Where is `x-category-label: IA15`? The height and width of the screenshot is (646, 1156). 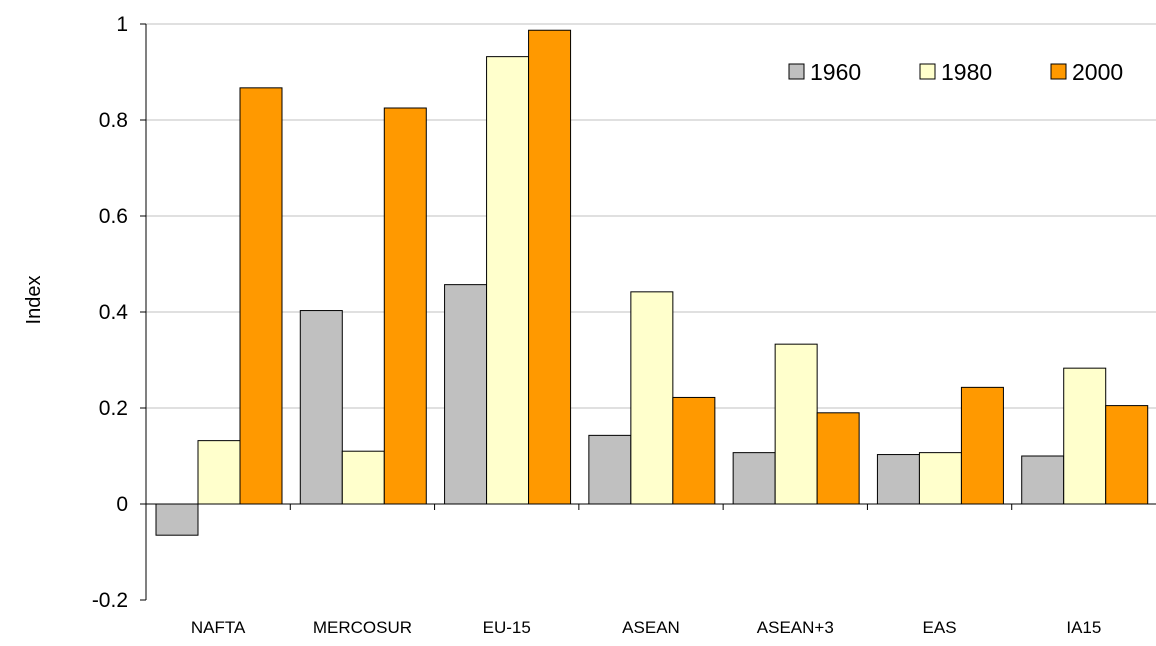 x-category-label: IA15 is located at coordinates (1083, 627).